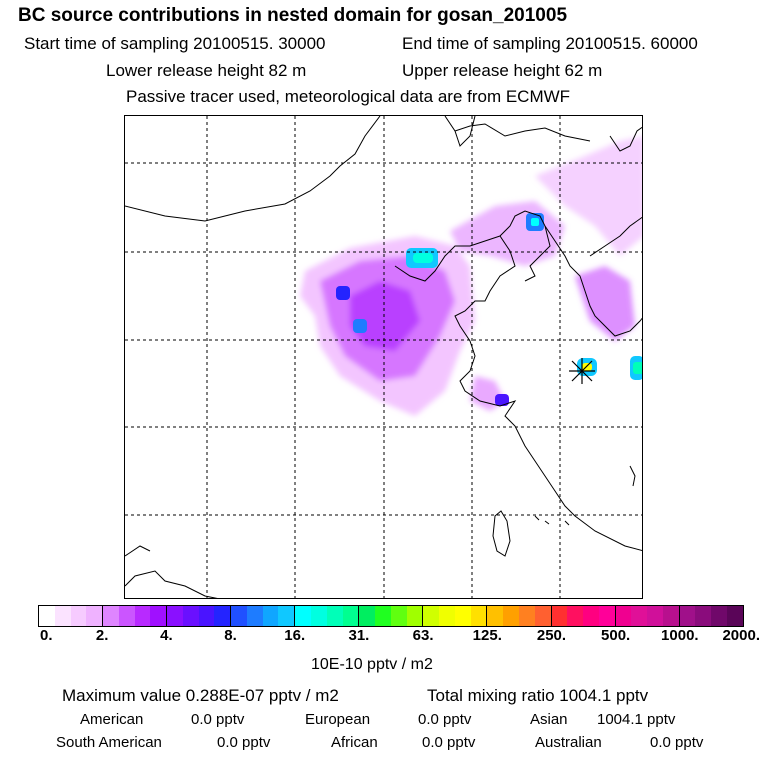 The width and height of the screenshot is (768, 768). I want to click on colorbar-tick-label: 0., so click(46, 635).